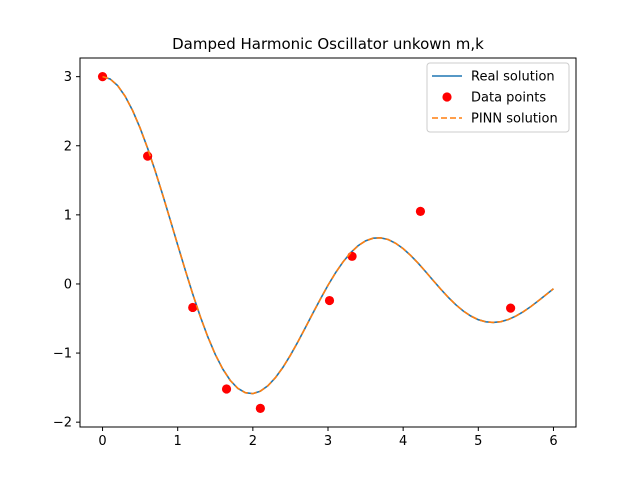 The width and height of the screenshot is (640, 480). I want to click on x-tick-label: 5, so click(478, 441).